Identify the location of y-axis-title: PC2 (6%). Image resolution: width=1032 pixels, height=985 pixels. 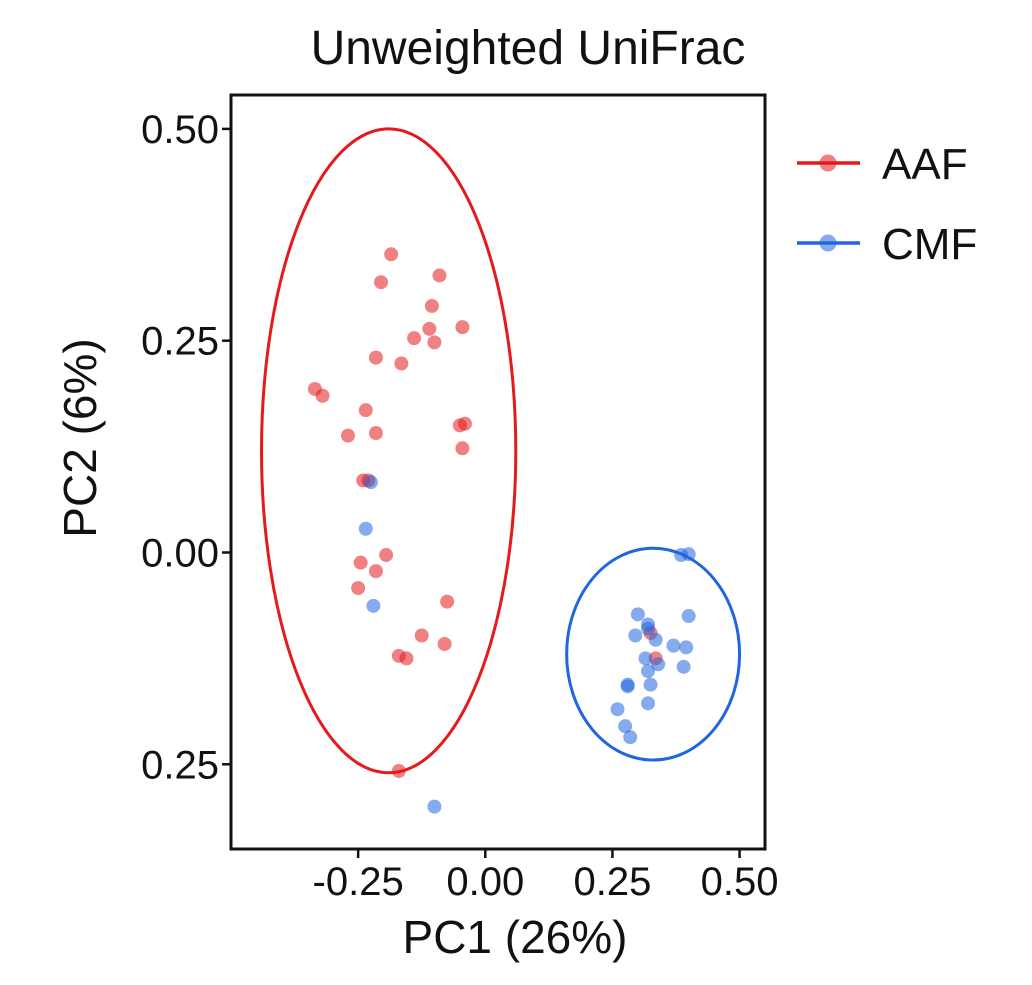
(80, 437).